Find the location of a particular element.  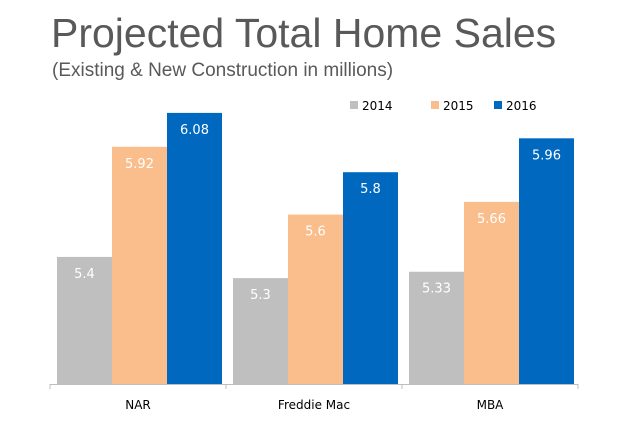

data-label: 5.96 is located at coordinates (546, 155).